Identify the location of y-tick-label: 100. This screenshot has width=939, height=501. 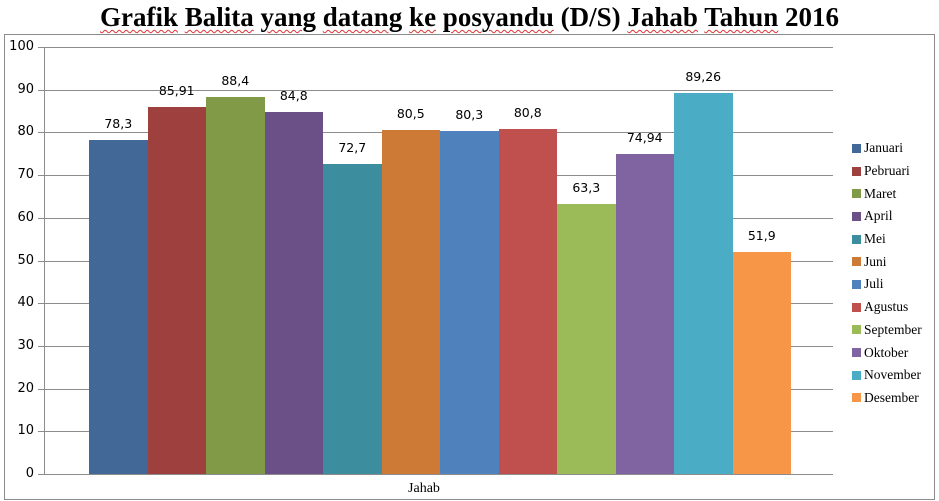
(21, 46).